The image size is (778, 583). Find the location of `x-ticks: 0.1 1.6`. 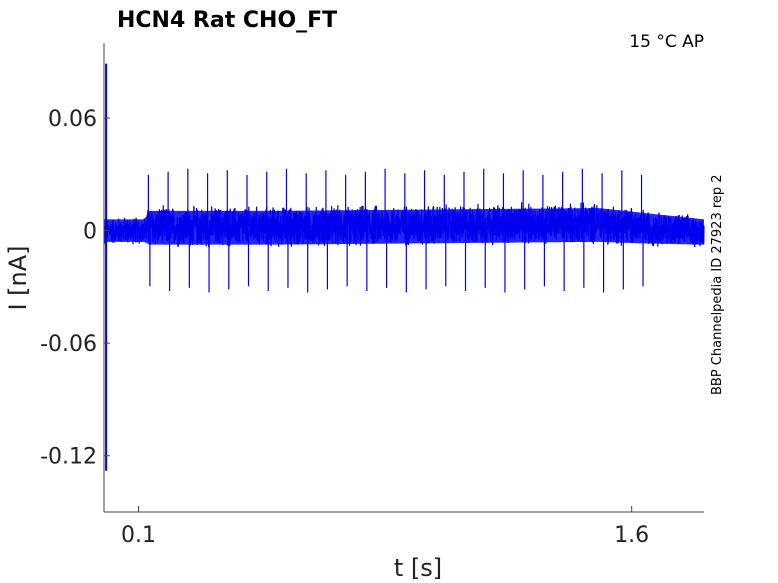

x-ticks: 0.1 1.6 is located at coordinates (385, 527).